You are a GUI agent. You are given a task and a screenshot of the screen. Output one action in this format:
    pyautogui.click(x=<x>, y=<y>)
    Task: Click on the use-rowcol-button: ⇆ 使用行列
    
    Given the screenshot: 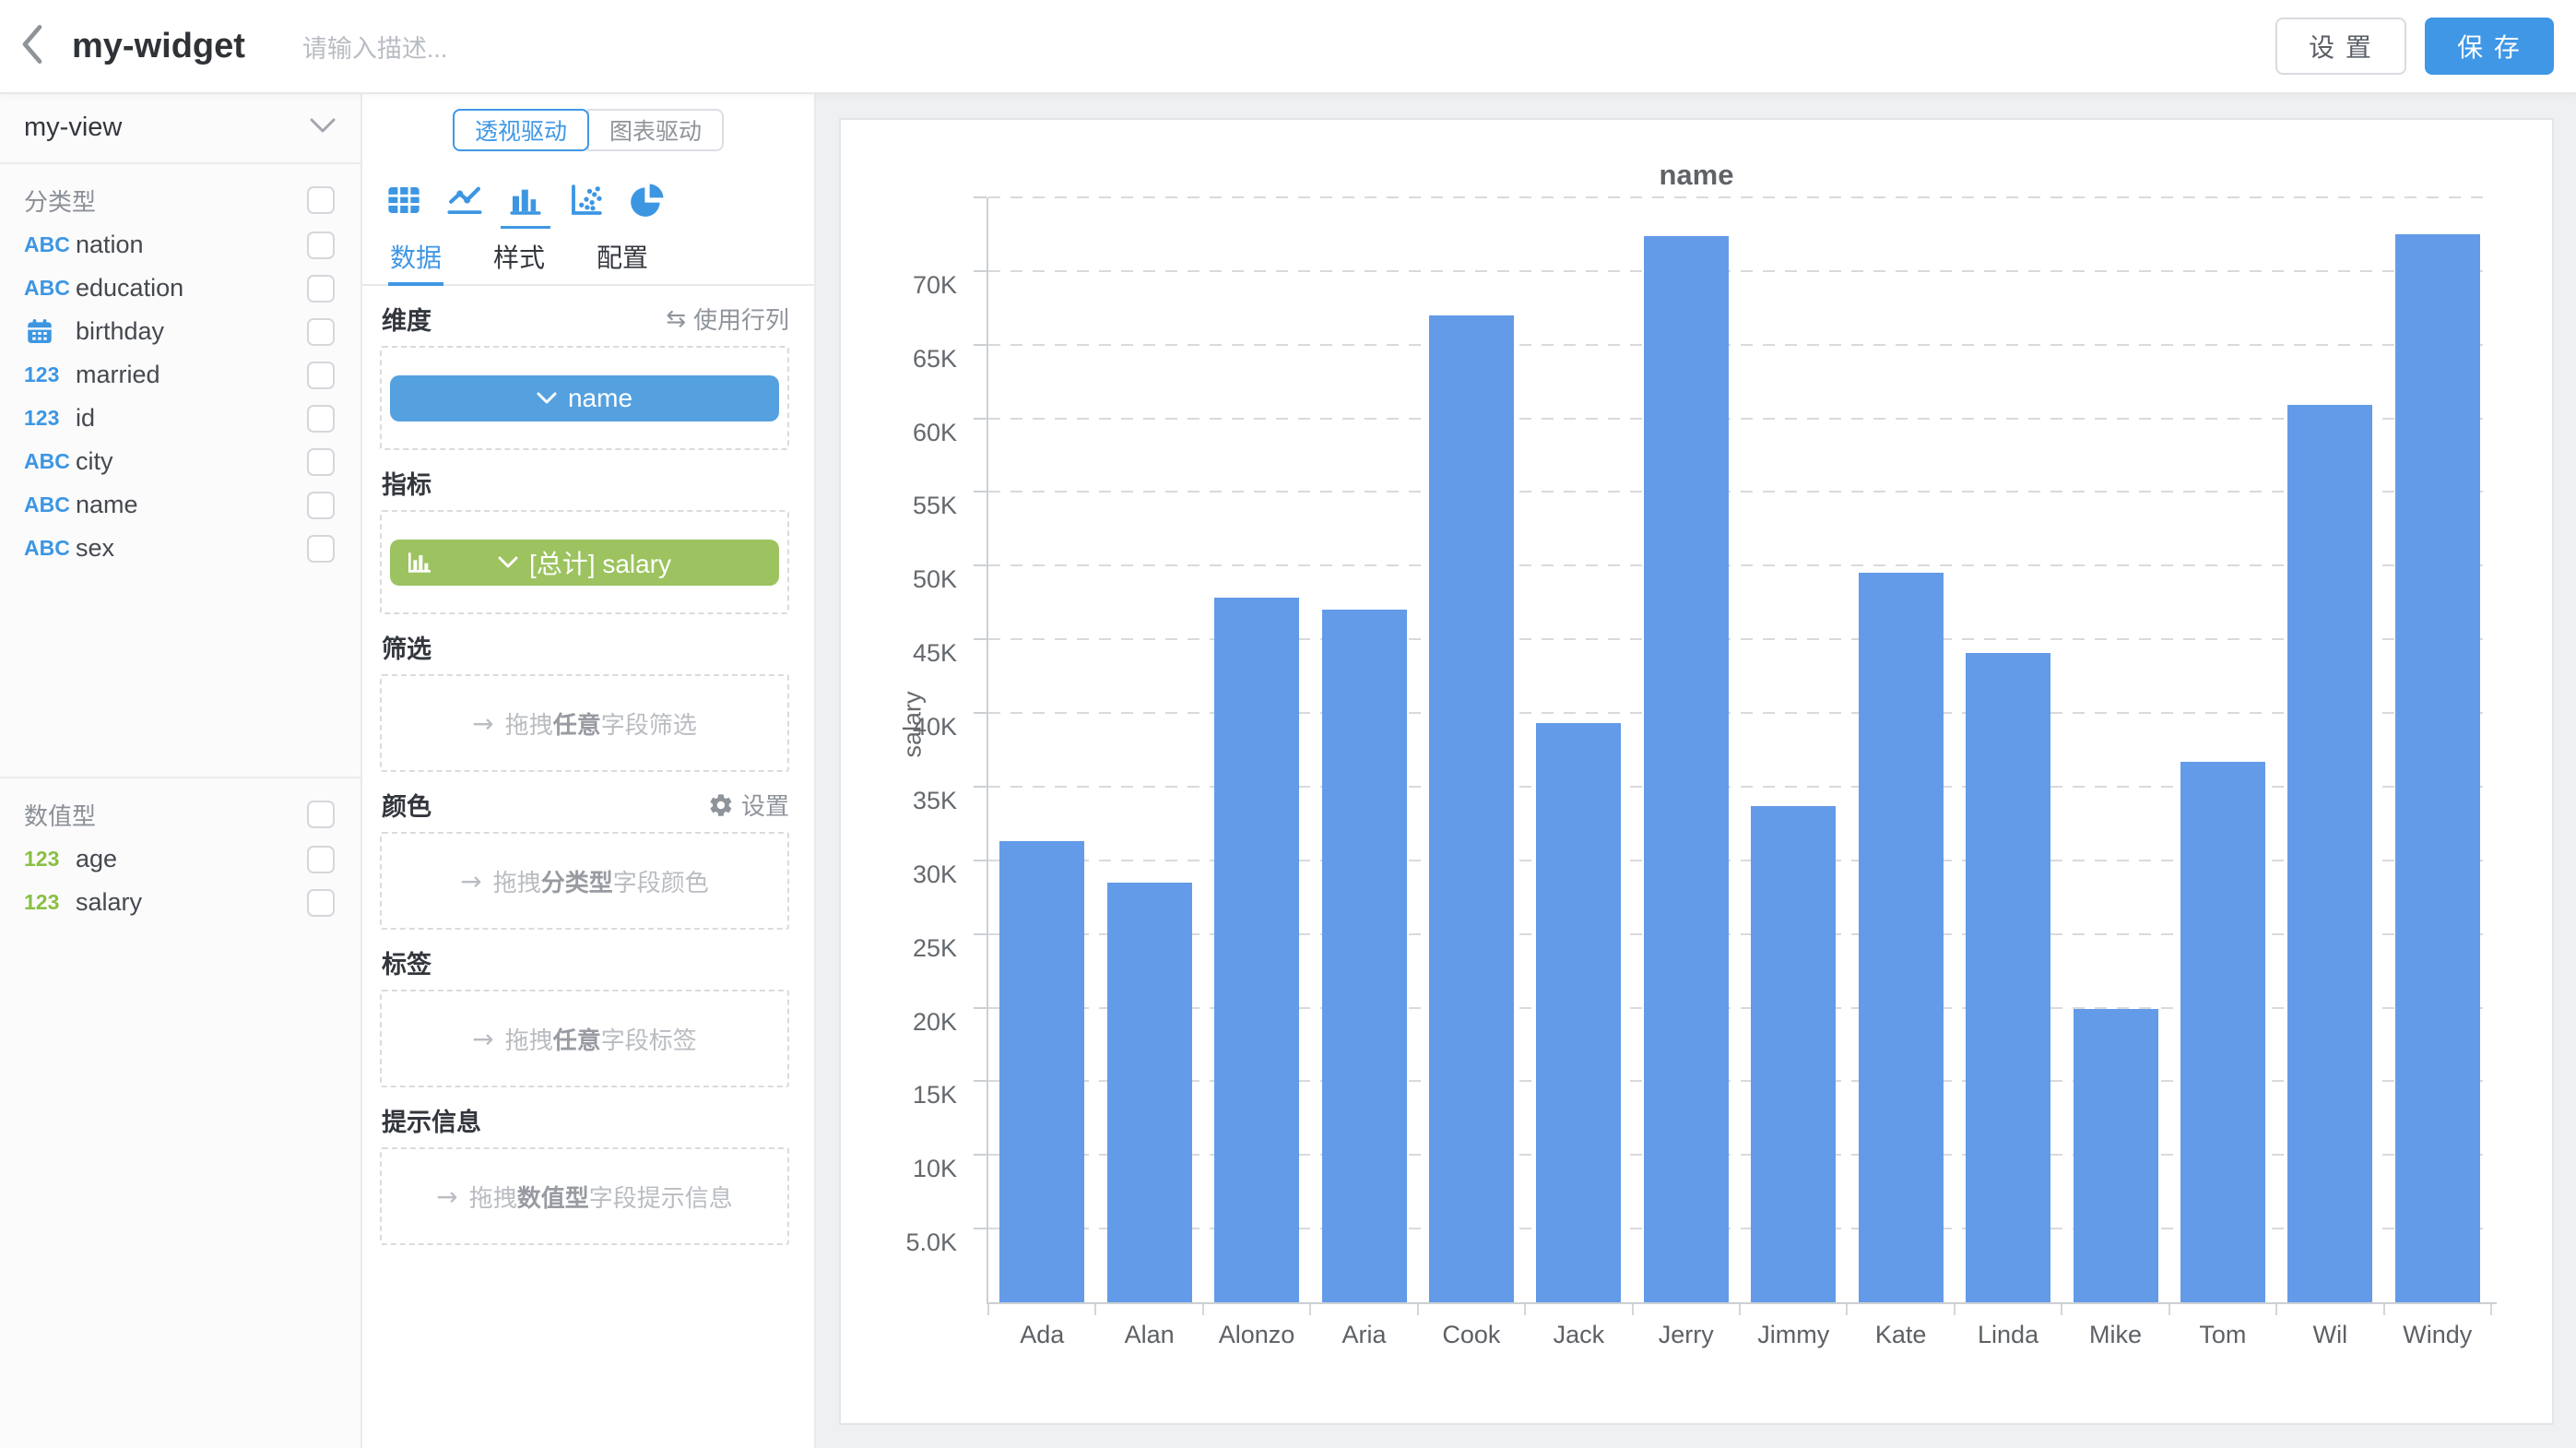 What is the action you would take?
    pyautogui.click(x=727, y=319)
    